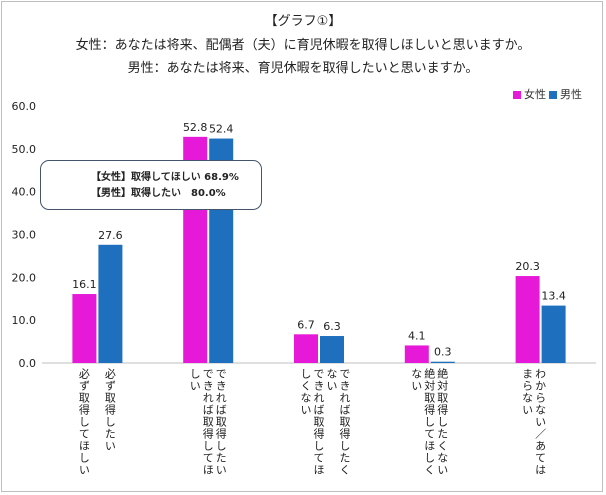  Describe the element at coordinates (195, 127) in the screenshot. I see `data-label-female: 52.8` at that location.